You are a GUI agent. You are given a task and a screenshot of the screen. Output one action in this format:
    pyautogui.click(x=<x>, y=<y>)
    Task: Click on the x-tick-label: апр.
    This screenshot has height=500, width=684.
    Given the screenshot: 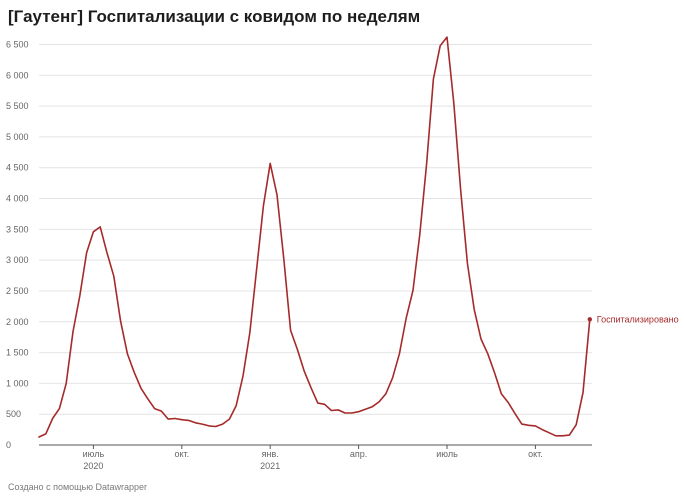 What is the action you would take?
    pyautogui.click(x=358, y=454)
    